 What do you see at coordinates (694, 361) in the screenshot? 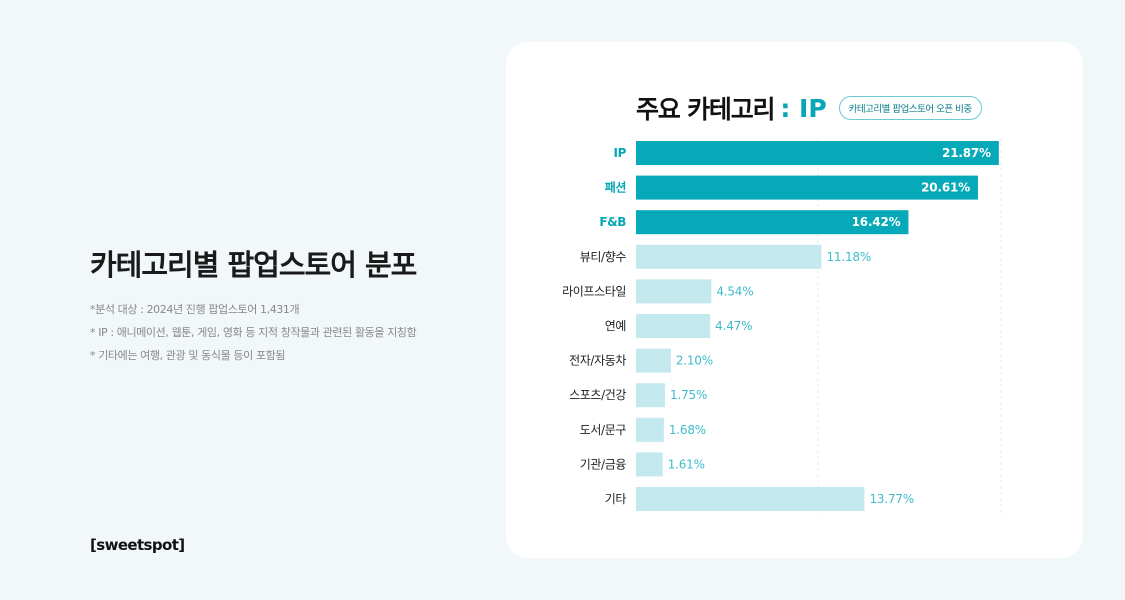
I see `value-label: 2.10%` at bounding box center [694, 361].